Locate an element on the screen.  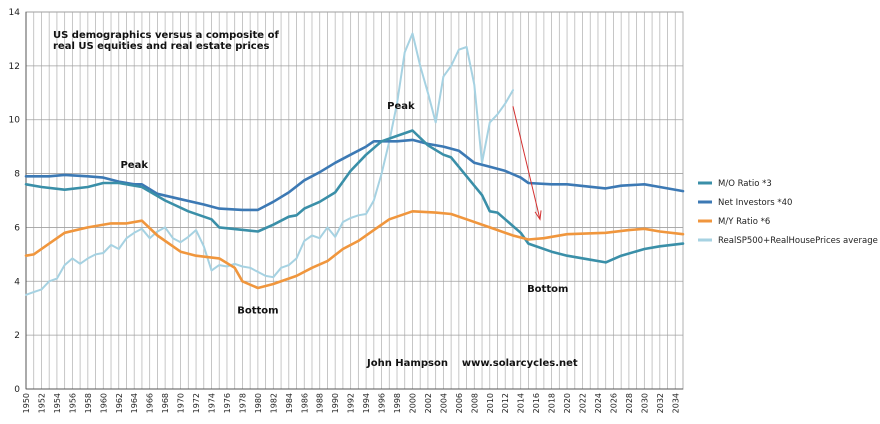
x-tick-label: 2020 is located at coordinates (567, 403).